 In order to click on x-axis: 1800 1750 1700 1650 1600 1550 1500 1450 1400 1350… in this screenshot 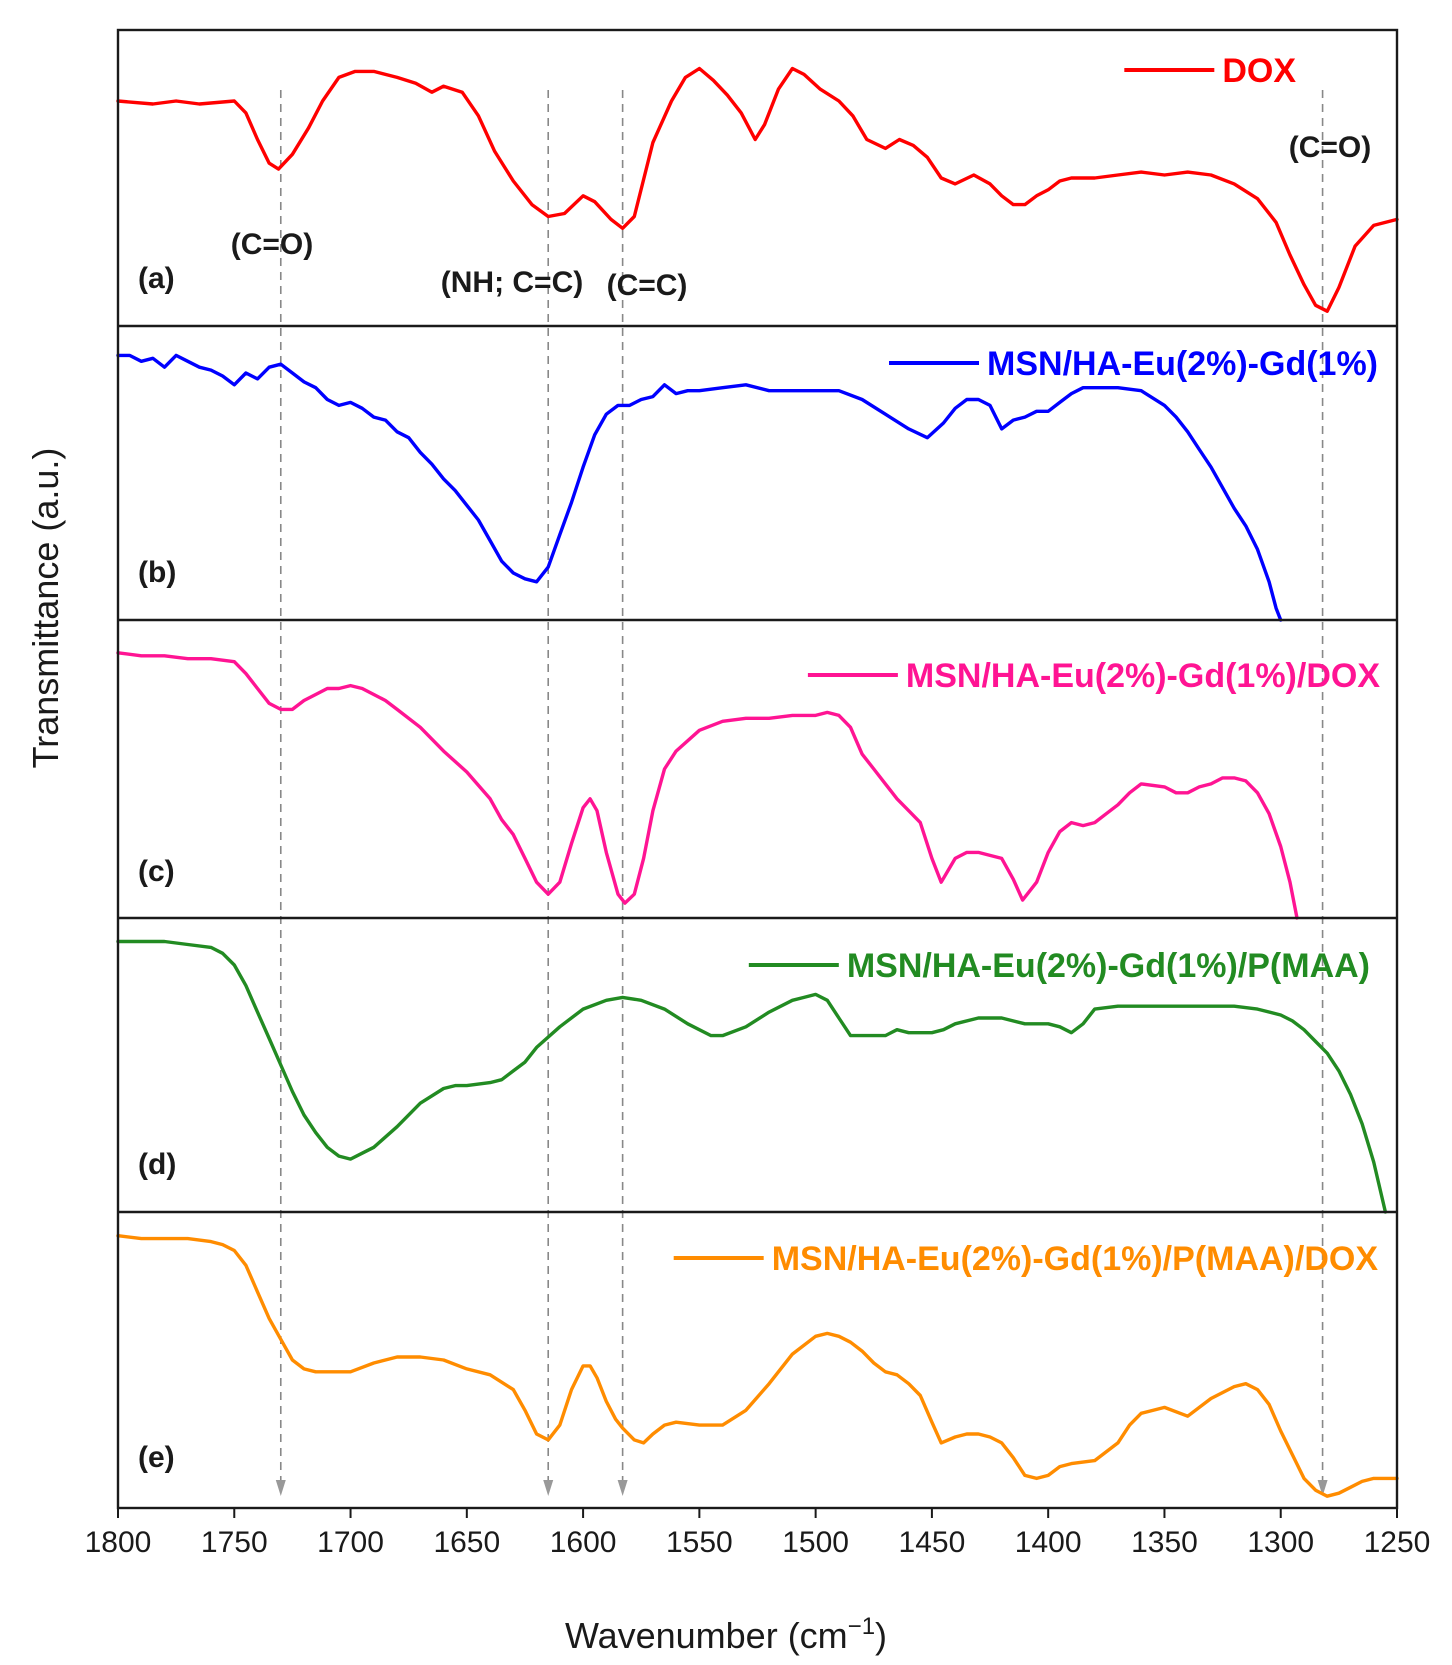, I will do `click(758, 1533)`.